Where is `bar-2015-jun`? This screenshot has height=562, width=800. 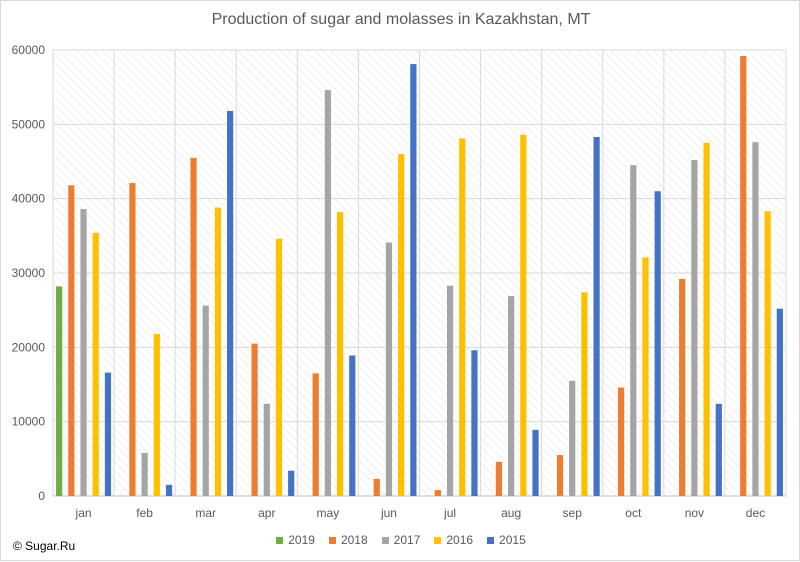 bar-2015-jun is located at coordinates (413, 280).